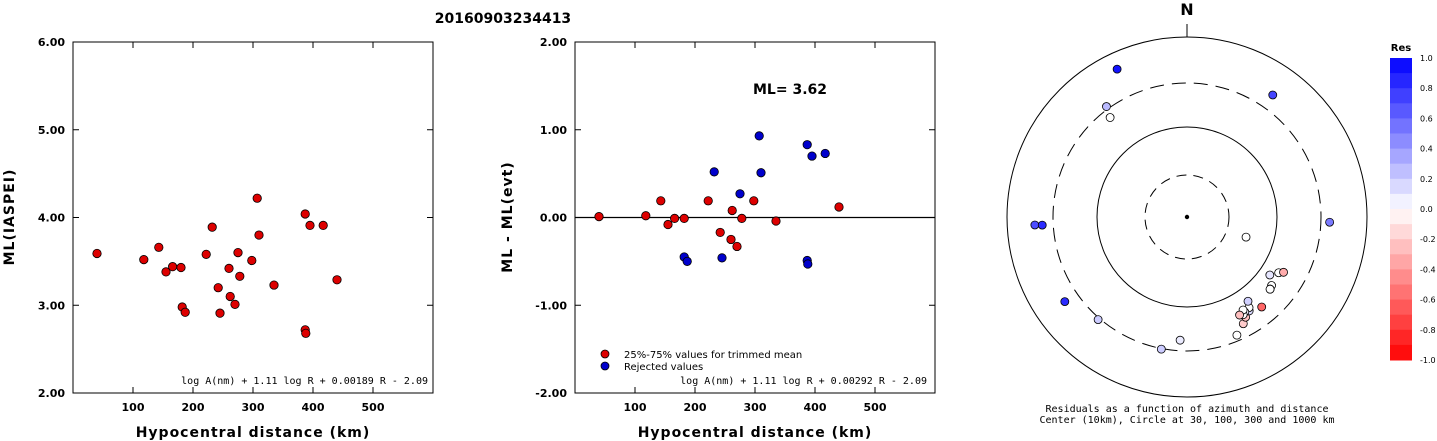 This screenshot has height=441, width=1437. I want to click on colorbar-tick-label: 0.4, so click(1426, 149).